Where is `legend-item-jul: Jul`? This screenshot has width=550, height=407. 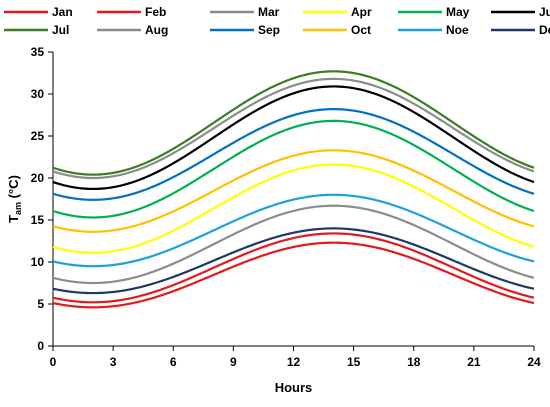 legend-item-jul: Jul is located at coordinates (36, 30).